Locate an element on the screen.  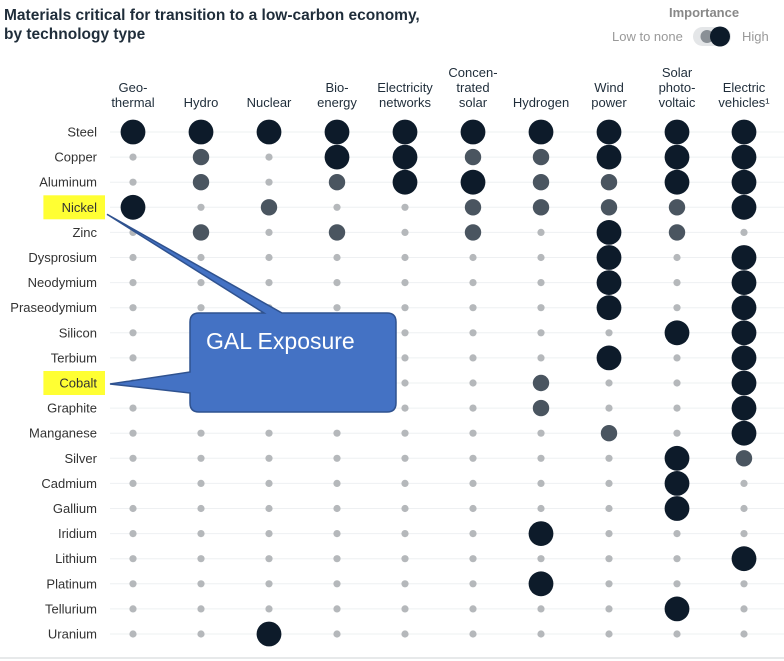
row-label: Copper is located at coordinates (75, 157).